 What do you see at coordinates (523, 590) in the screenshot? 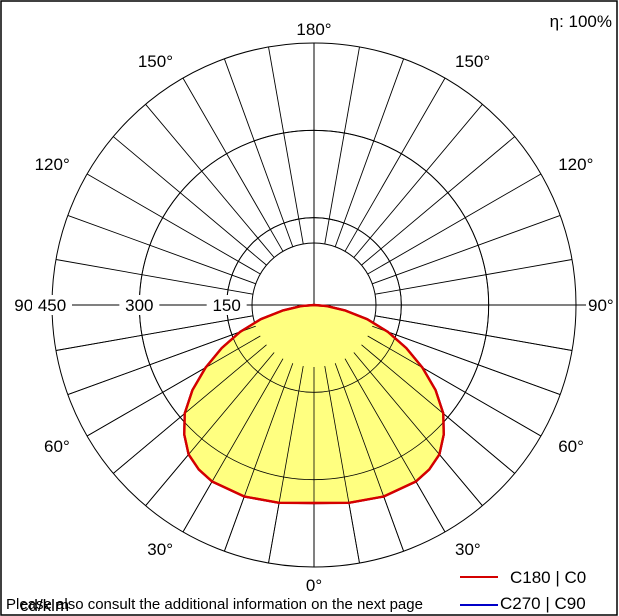
I see `legend: C180 | C0 C270 | C90` at bounding box center [523, 590].